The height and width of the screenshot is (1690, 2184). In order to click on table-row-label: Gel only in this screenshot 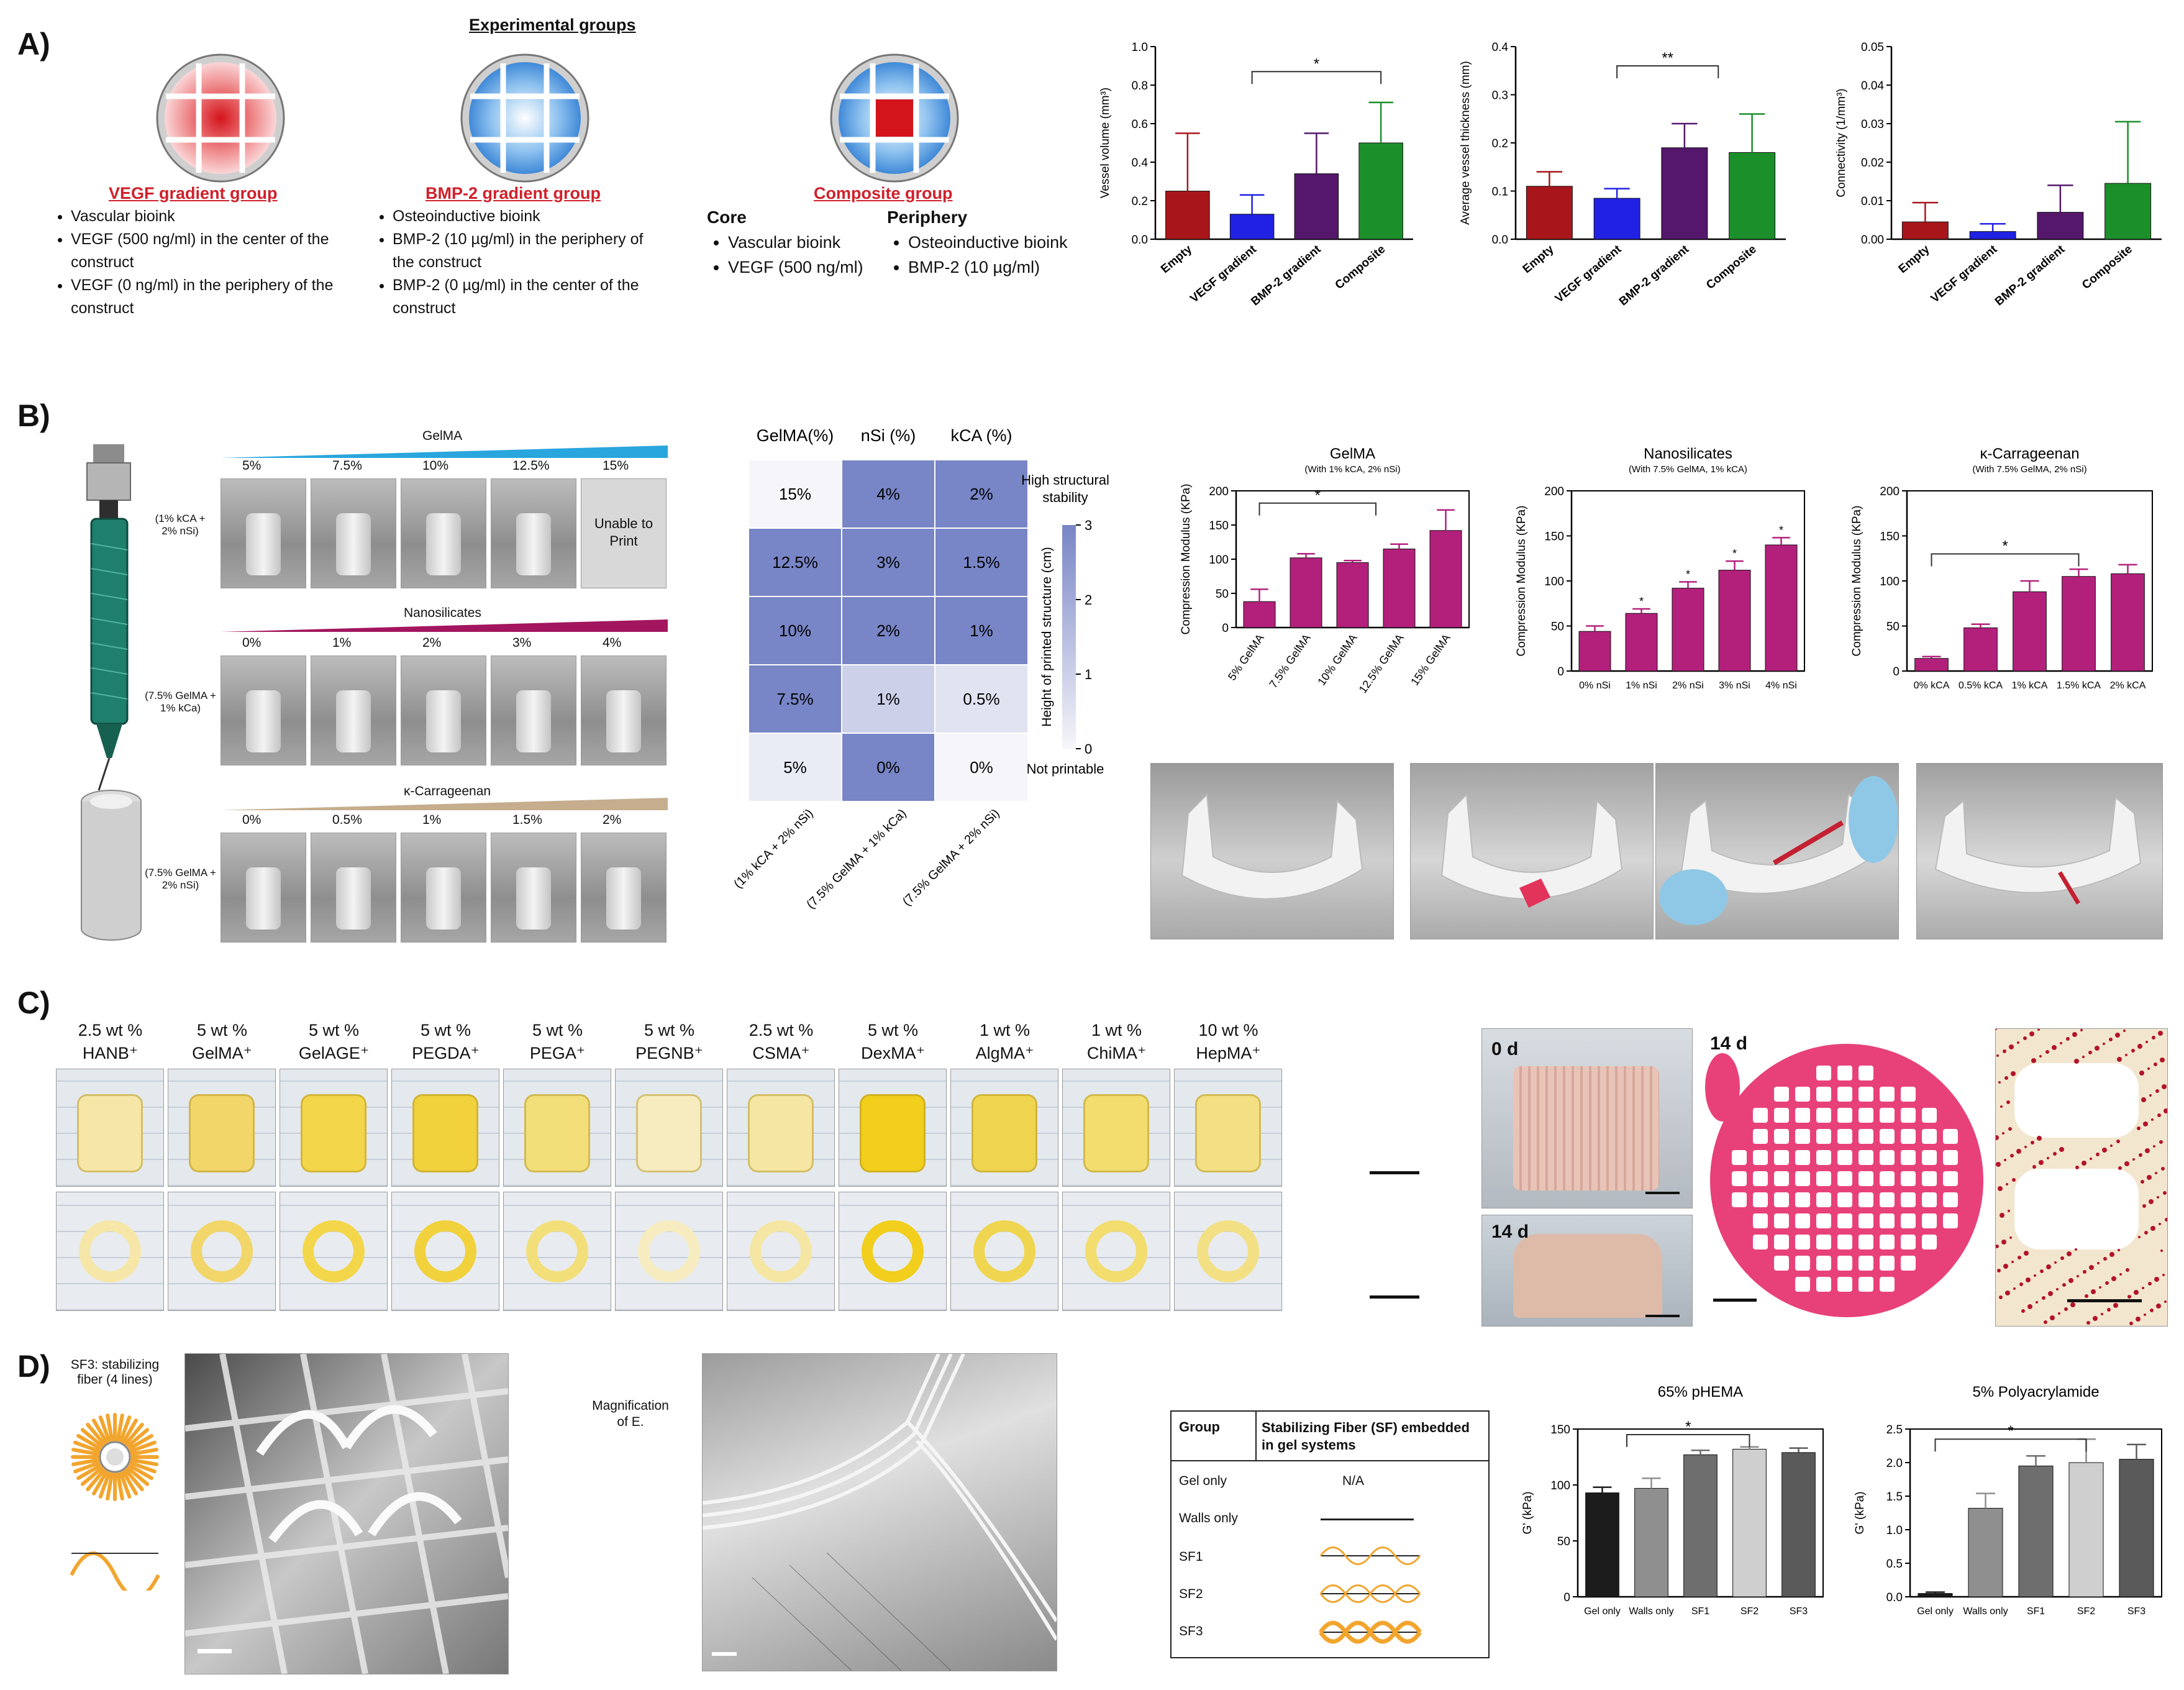, I will do `click(1203, 1481)`.